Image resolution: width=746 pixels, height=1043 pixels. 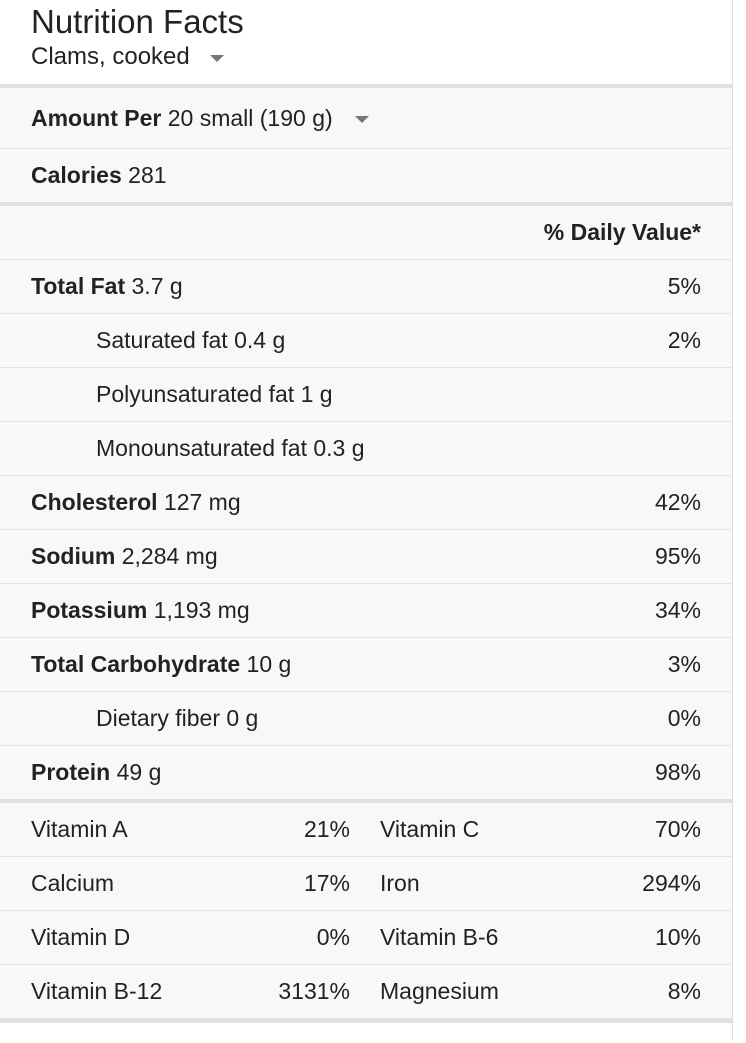 What do you see at coordinates (540, 937) in the screenshot?
I see `vitamin-cell: Vitamin B-6 10%` at bounding box center [540, 937].